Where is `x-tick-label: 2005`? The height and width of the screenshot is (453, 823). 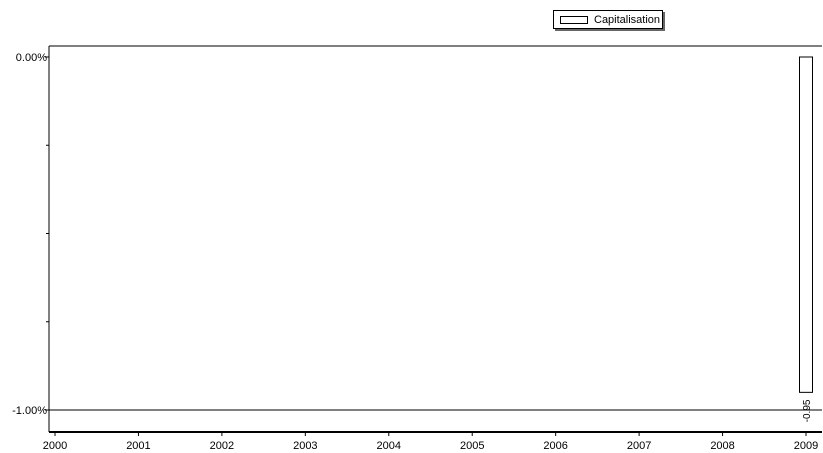 x-tick-label: 2005 is located at coordinates (472, 446).